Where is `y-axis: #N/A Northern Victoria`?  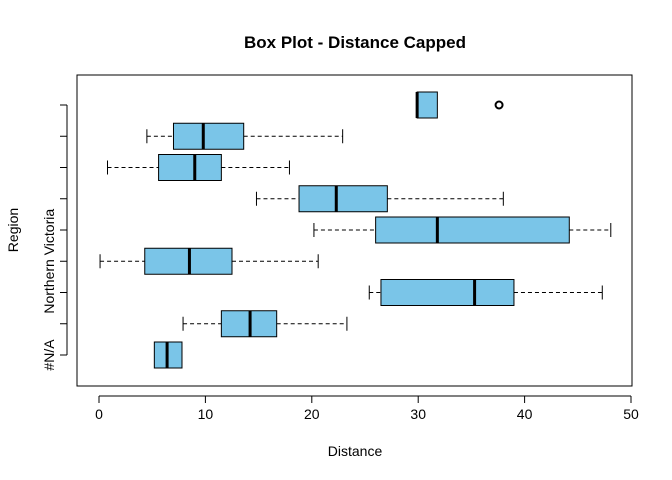 y-axis: #N/A Northern Victoria is located at coordinates (54, 237).